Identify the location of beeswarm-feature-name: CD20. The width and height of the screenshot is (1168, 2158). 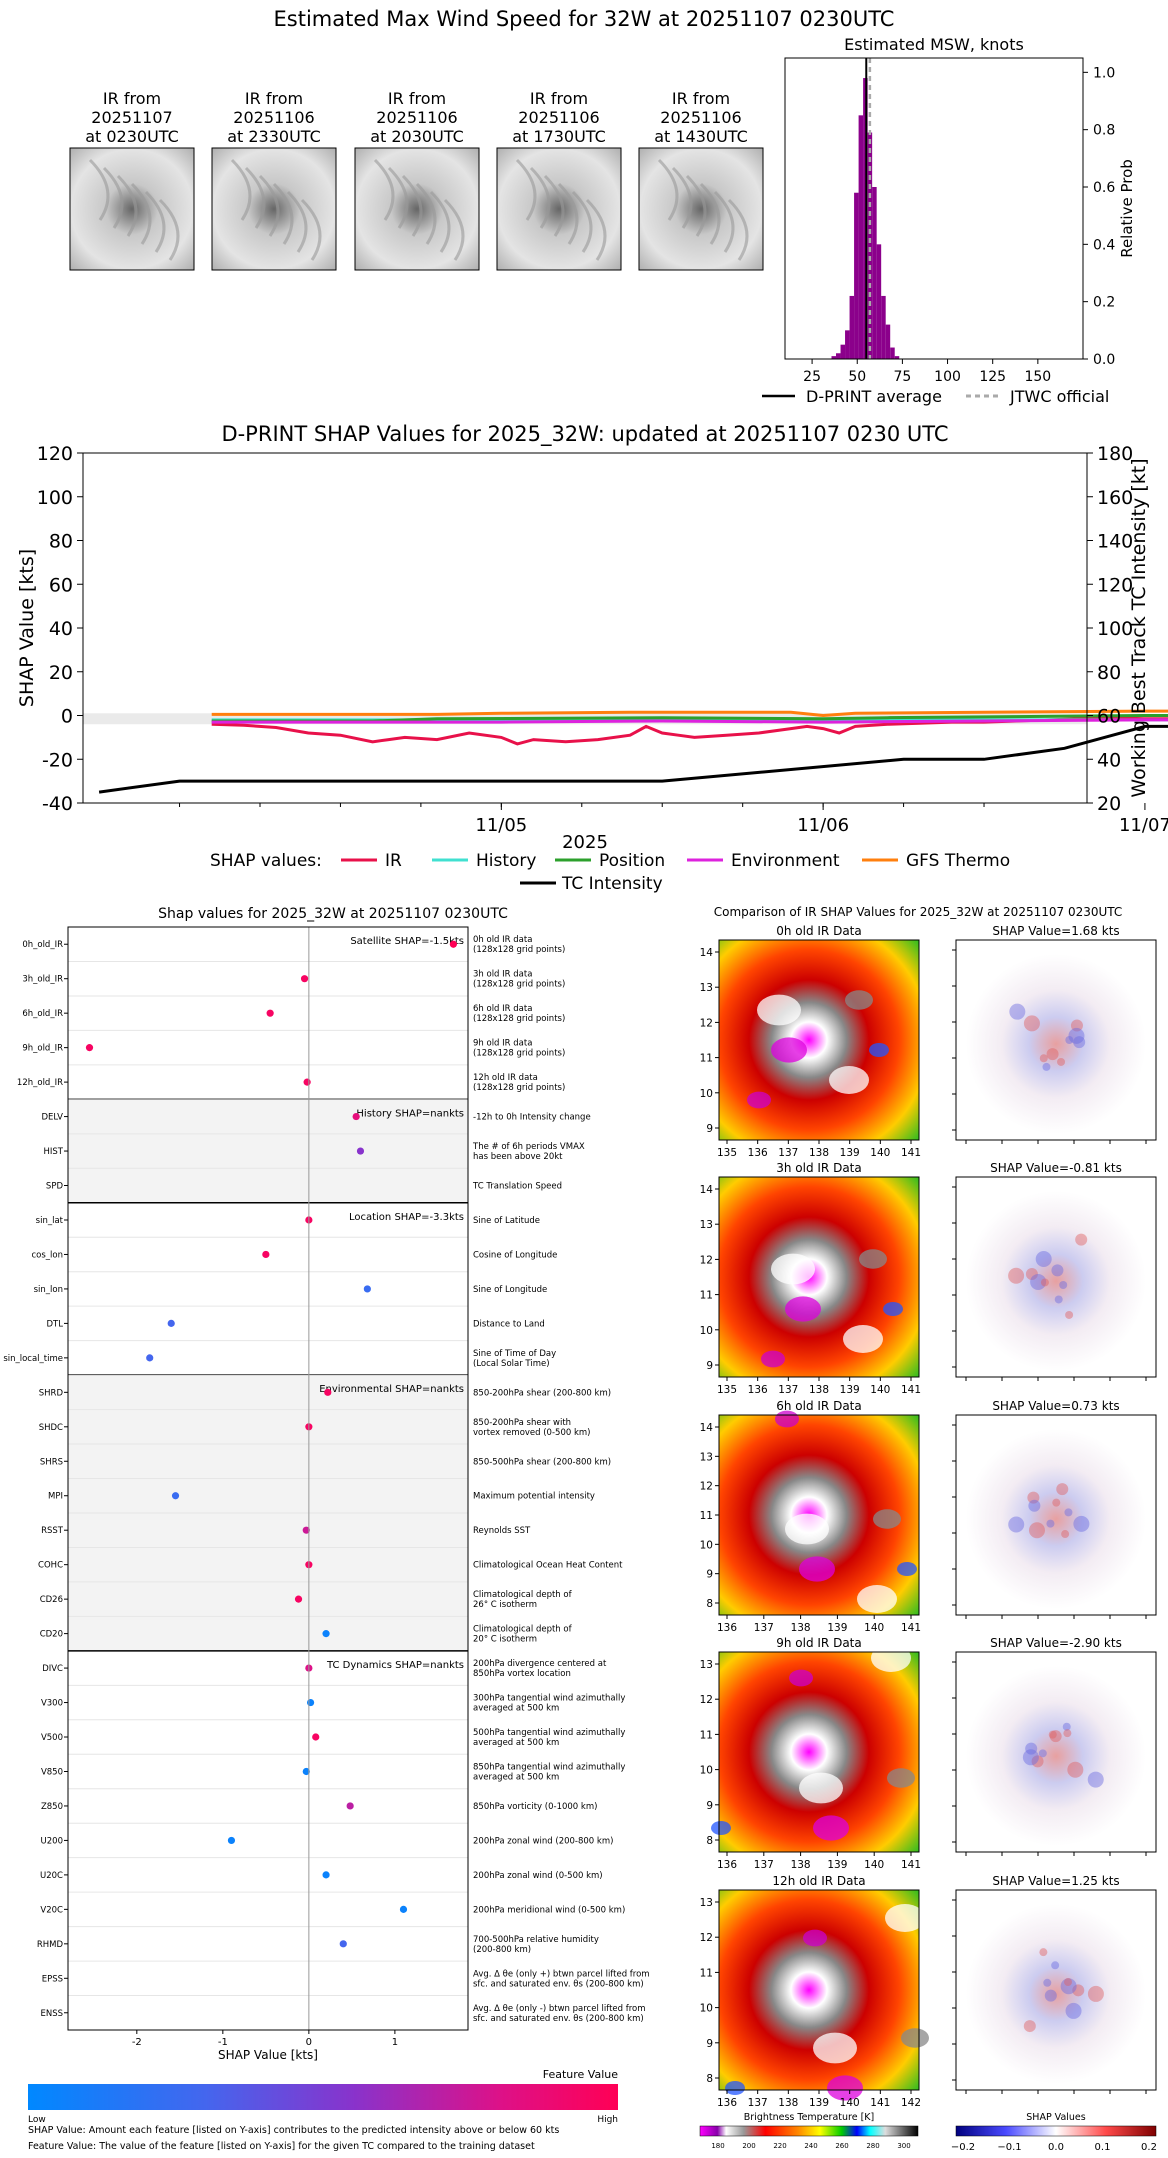
(51, 1635).